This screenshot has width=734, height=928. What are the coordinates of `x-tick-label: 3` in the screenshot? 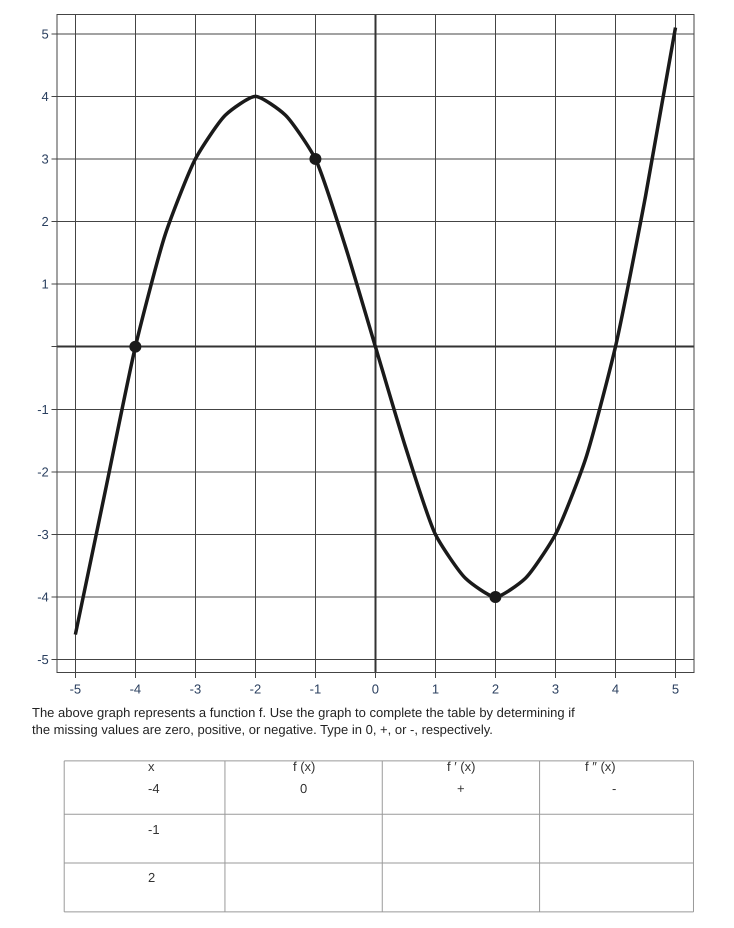 It's located at (556, 689).